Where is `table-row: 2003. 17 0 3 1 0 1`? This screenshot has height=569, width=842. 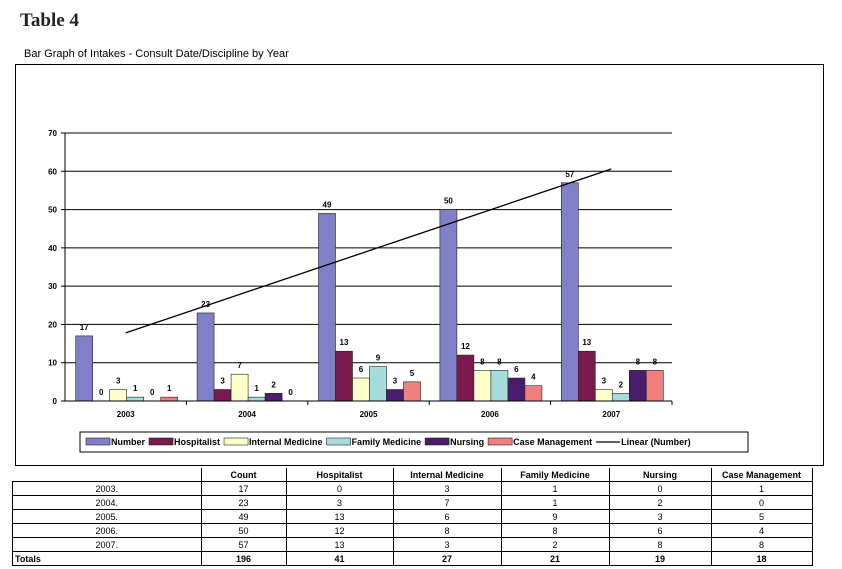 table-row: 2003. 17 0 3 1 0 1 is located at coordinates (412, 488).